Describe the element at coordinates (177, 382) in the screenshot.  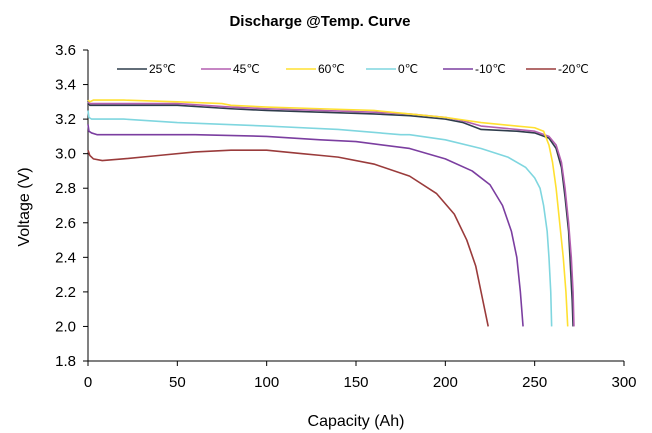
I see `x-tick-label: 50` at that location.